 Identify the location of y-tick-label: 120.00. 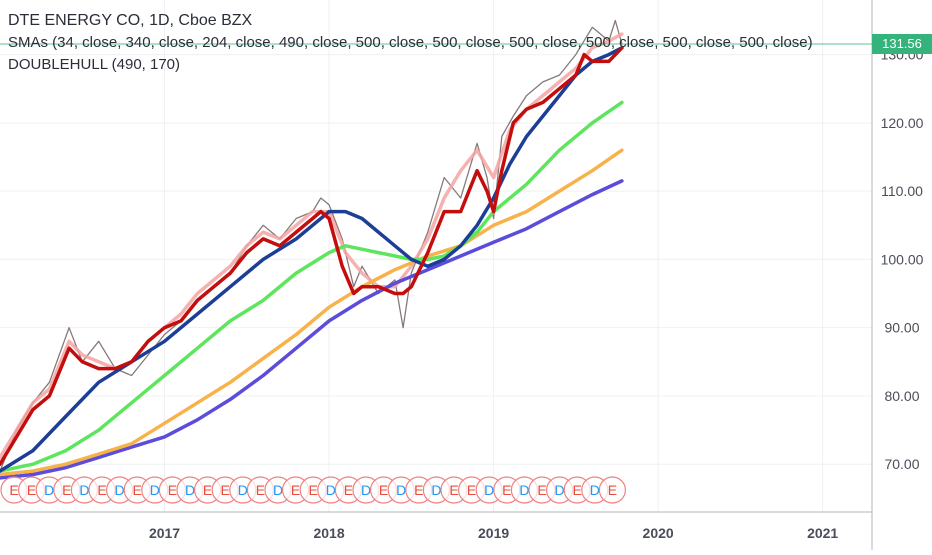
(902, 123).